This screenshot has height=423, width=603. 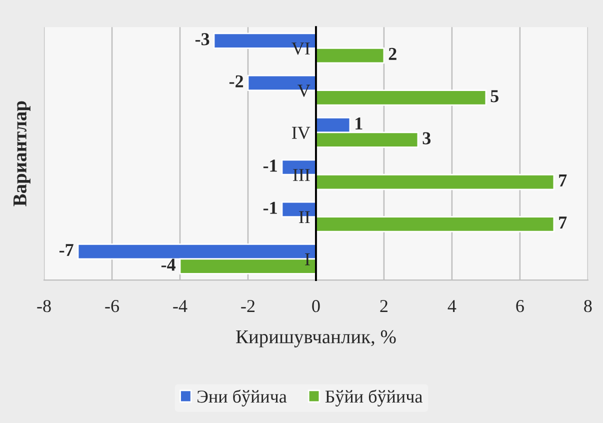 I want to click on x-tick-label: -6, so click(x=112, y=306).